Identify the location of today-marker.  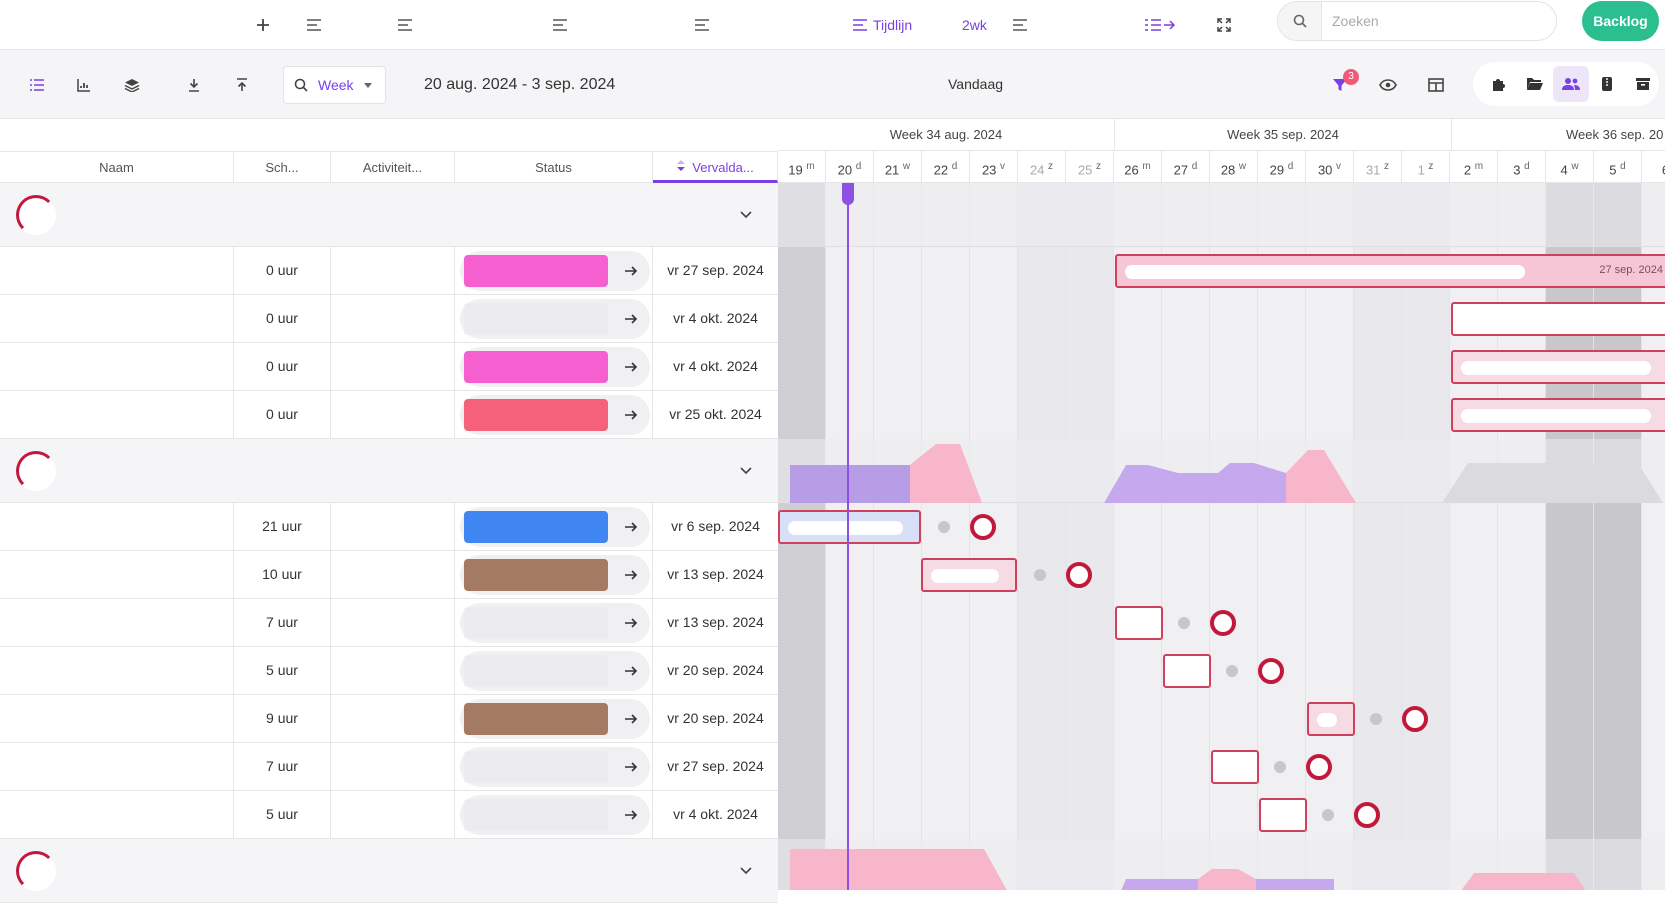
(848, 194).